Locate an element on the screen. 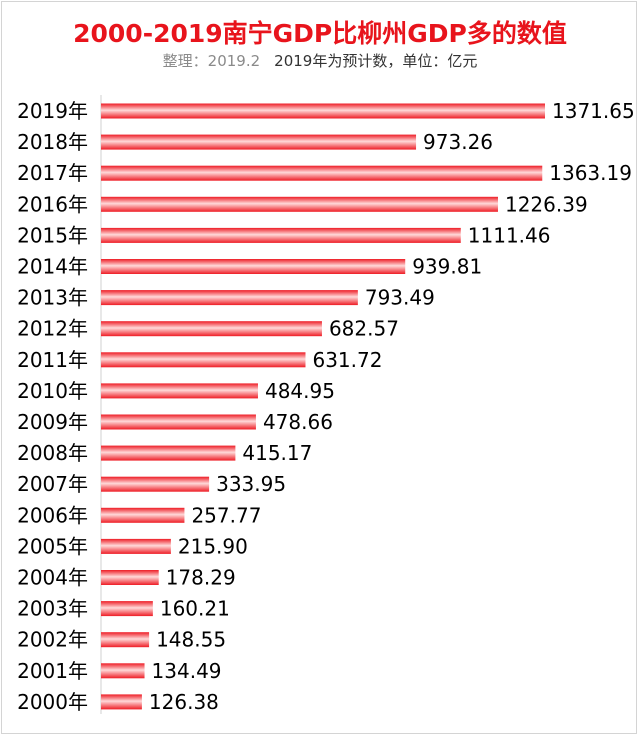  credit-text: 整理：2019.2 is located at coordinates (211, 61).